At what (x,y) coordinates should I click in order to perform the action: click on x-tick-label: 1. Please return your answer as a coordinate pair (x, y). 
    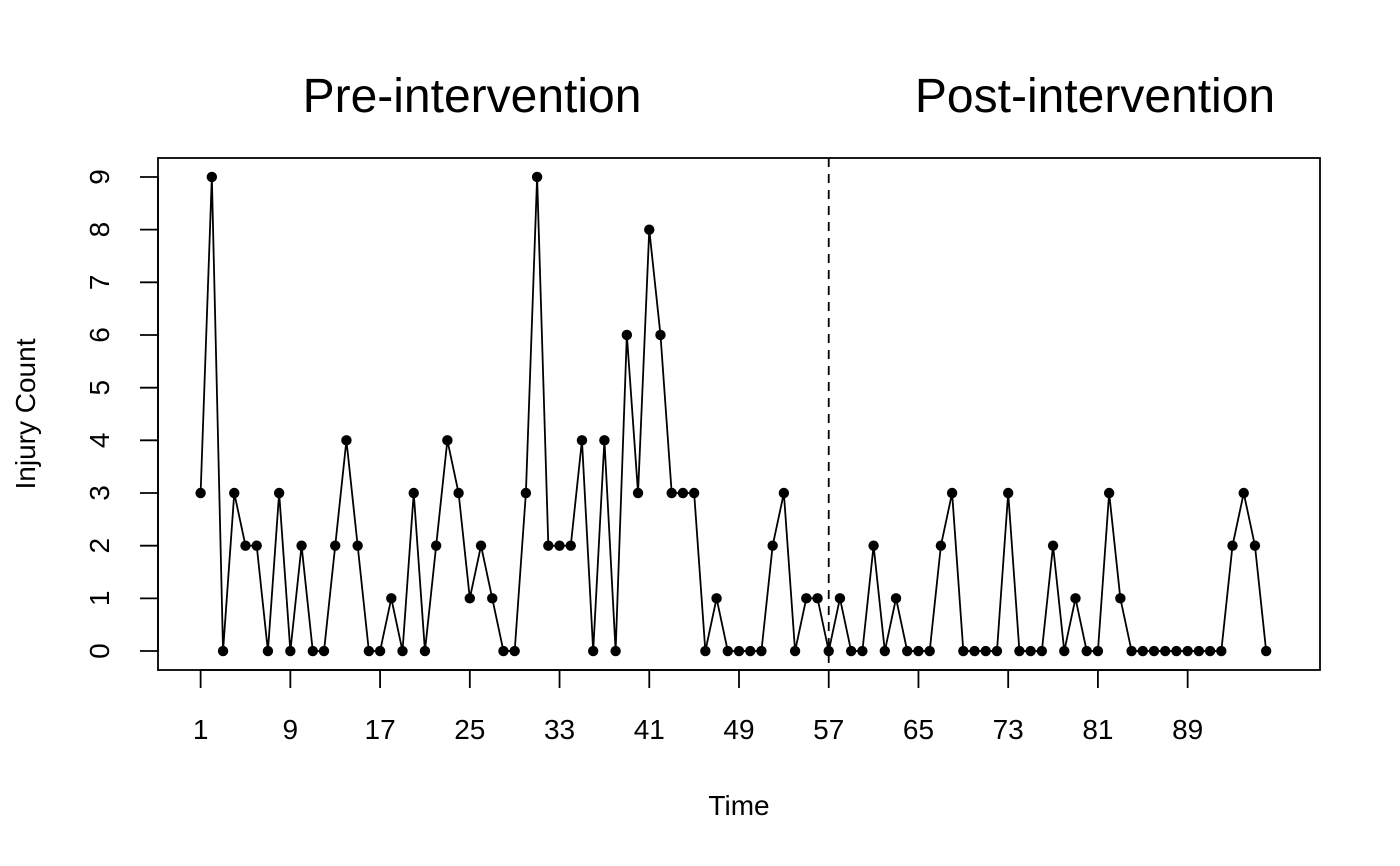
    Looking at the image, I should click on (201, 729).